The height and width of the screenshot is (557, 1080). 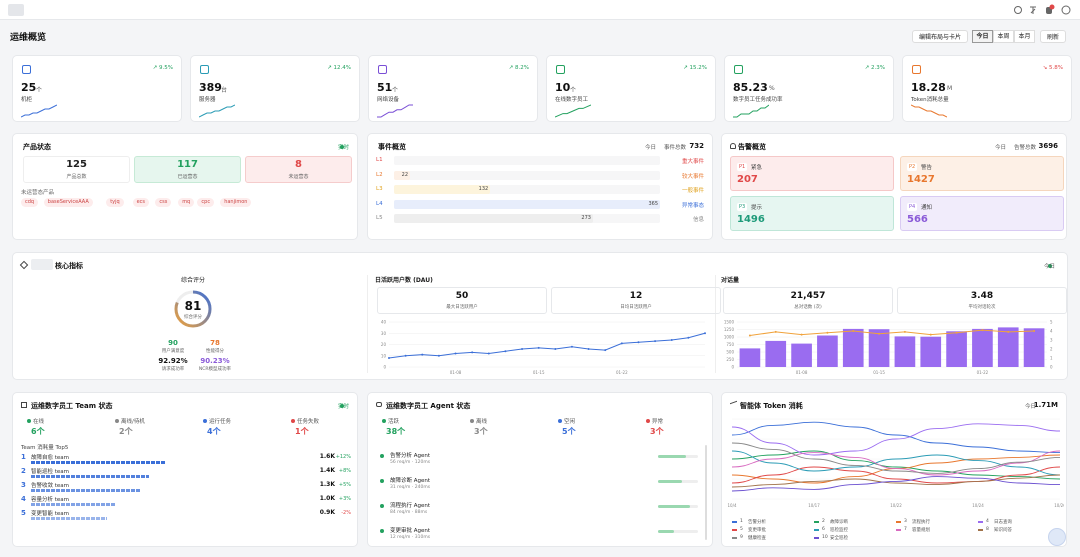 I want to click on card-title: 核心指标, so click(x=69, y=266).